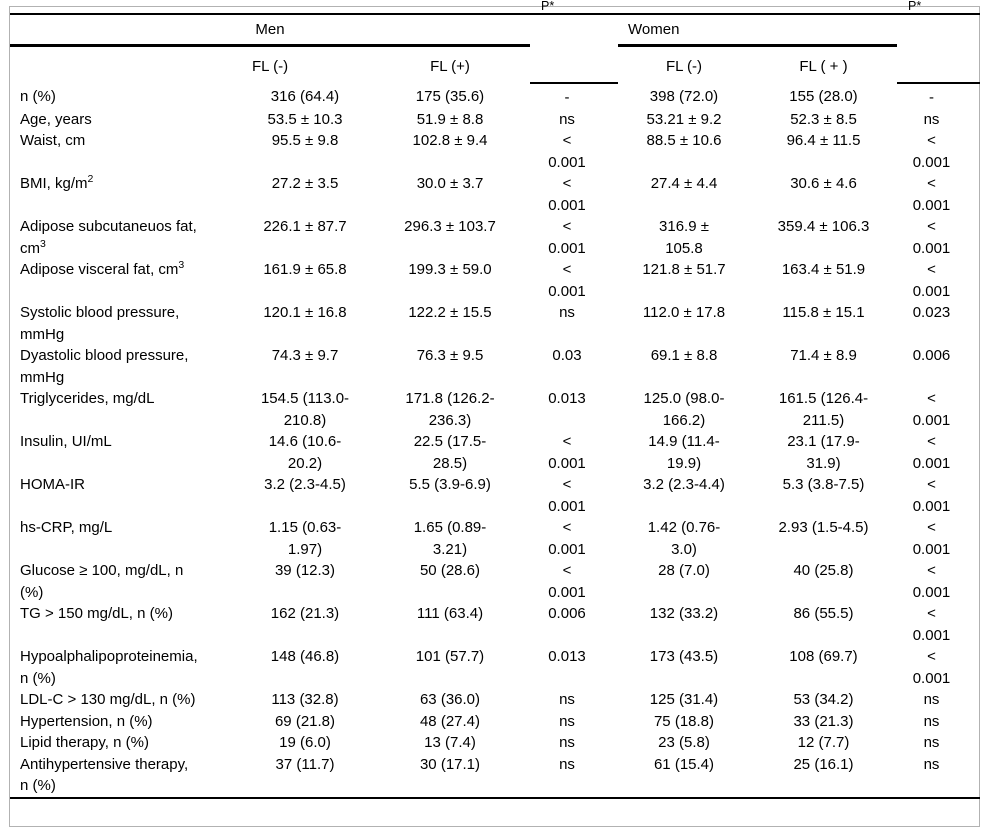 This screenshot has height=829, width=992. Describe the element at coordinates (305, 776) in the screenshot. I see `value-cell: 37 (11.7)` at that location.